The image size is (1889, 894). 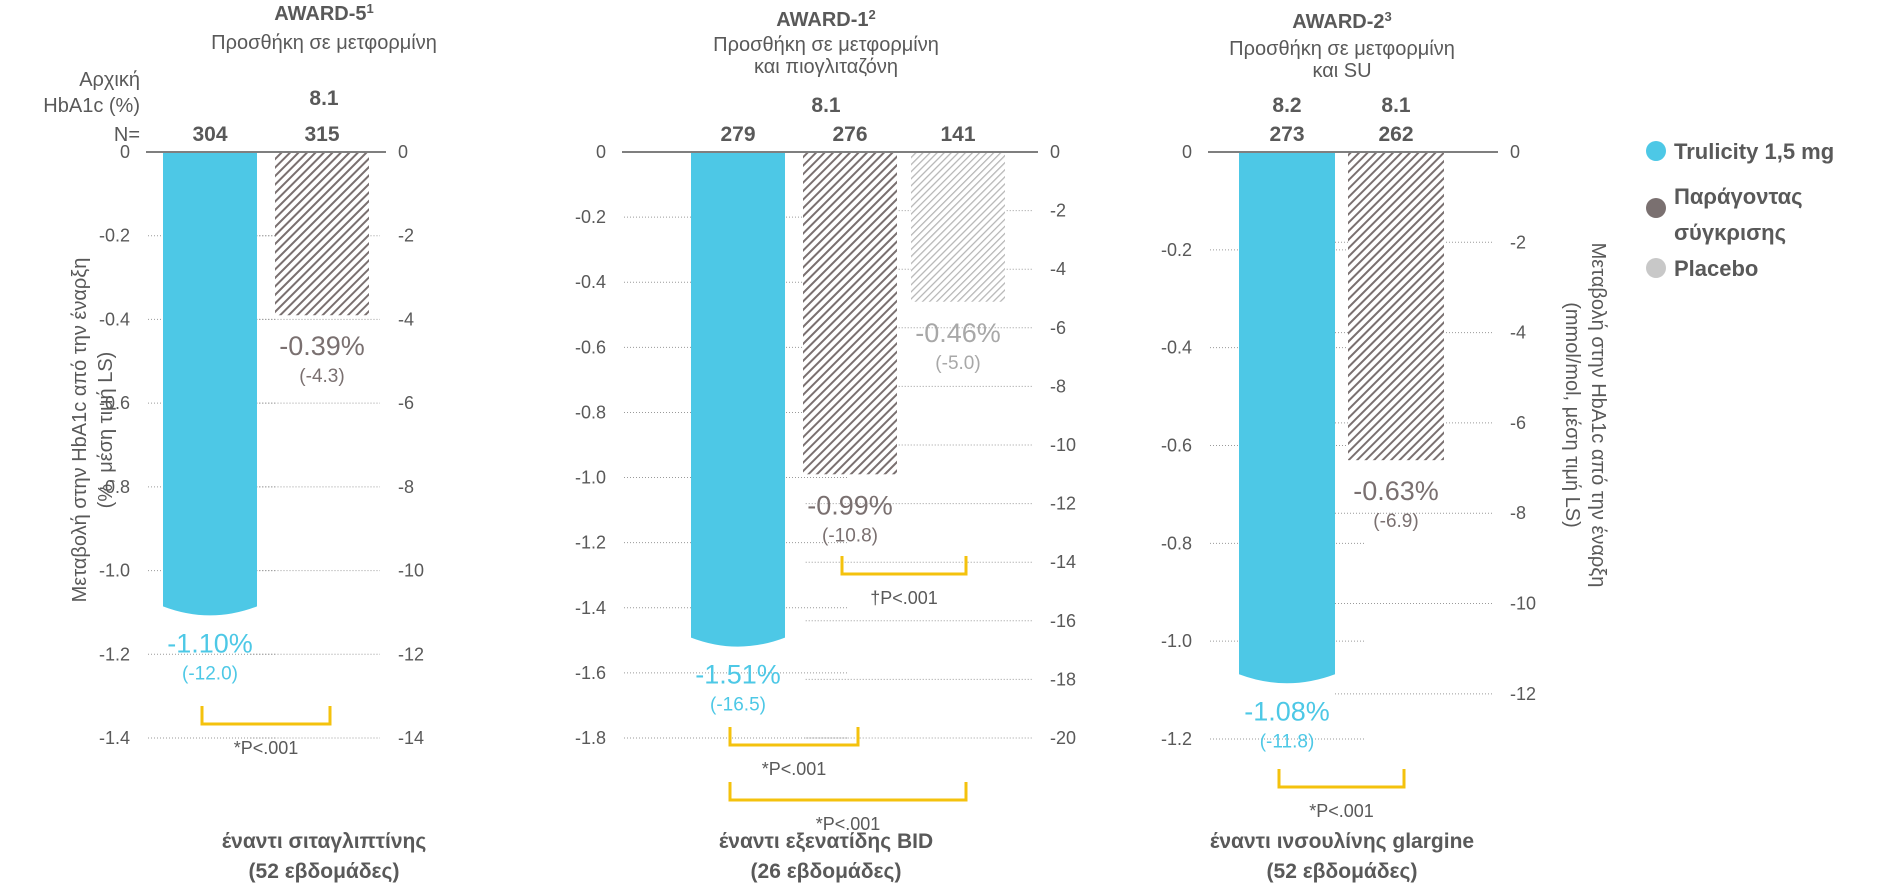 What do you see at coordinates (1063, 679) in the screenshot?
I see `right-tick-label: -18` at bounding box center [1063, 679].